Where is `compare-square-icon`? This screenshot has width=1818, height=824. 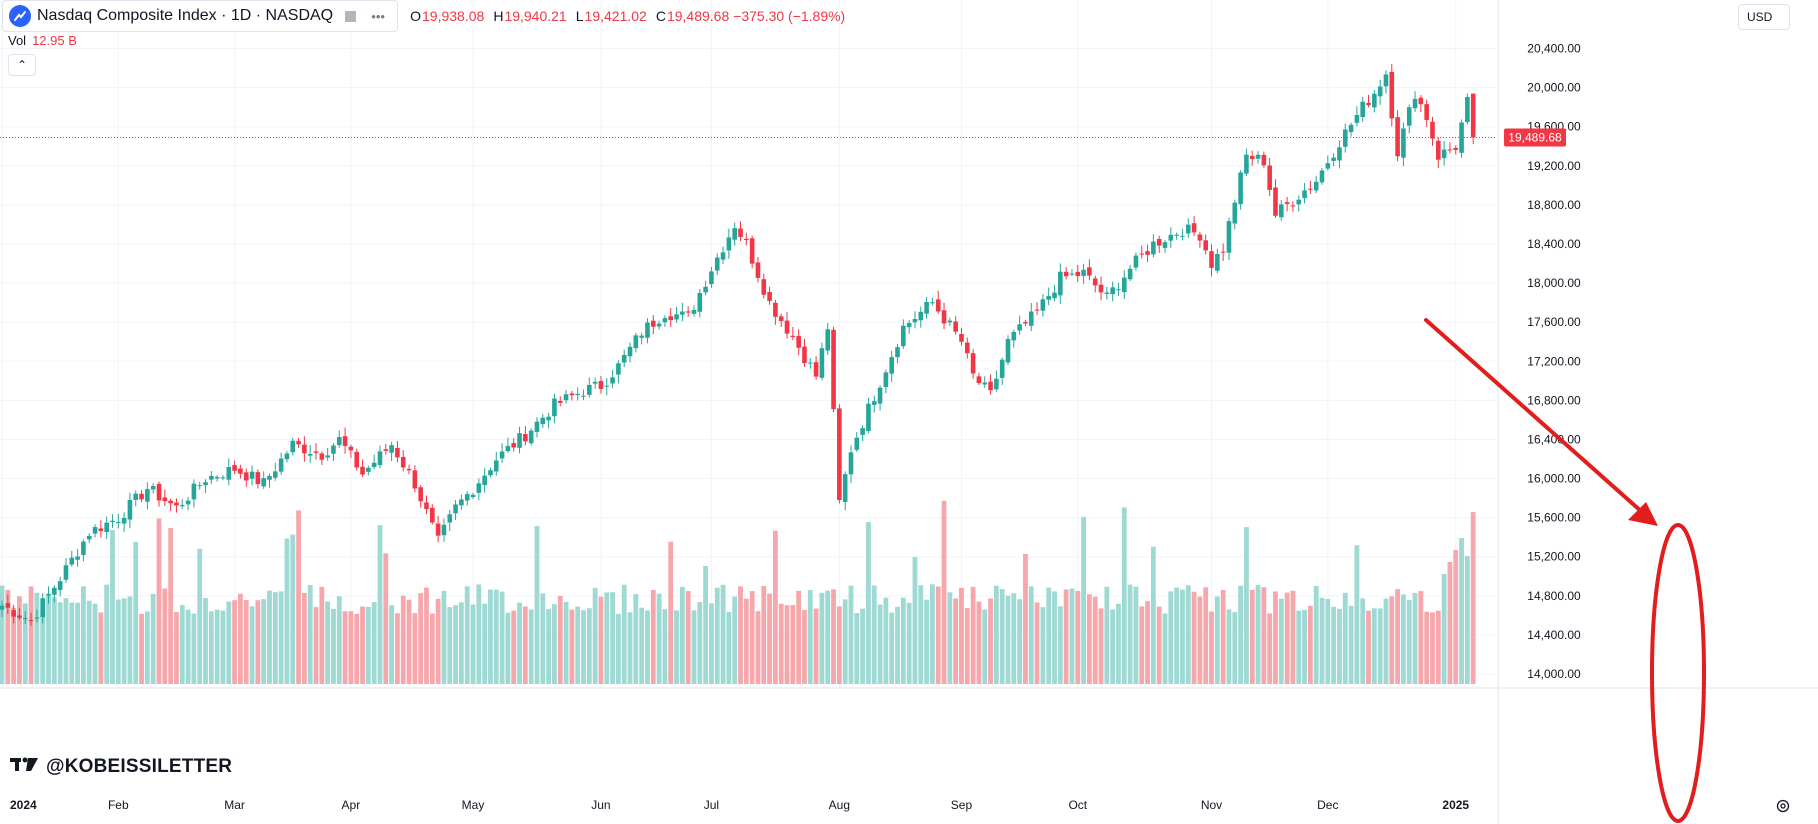
compare-square-icon is located at coordinates (350, 16).